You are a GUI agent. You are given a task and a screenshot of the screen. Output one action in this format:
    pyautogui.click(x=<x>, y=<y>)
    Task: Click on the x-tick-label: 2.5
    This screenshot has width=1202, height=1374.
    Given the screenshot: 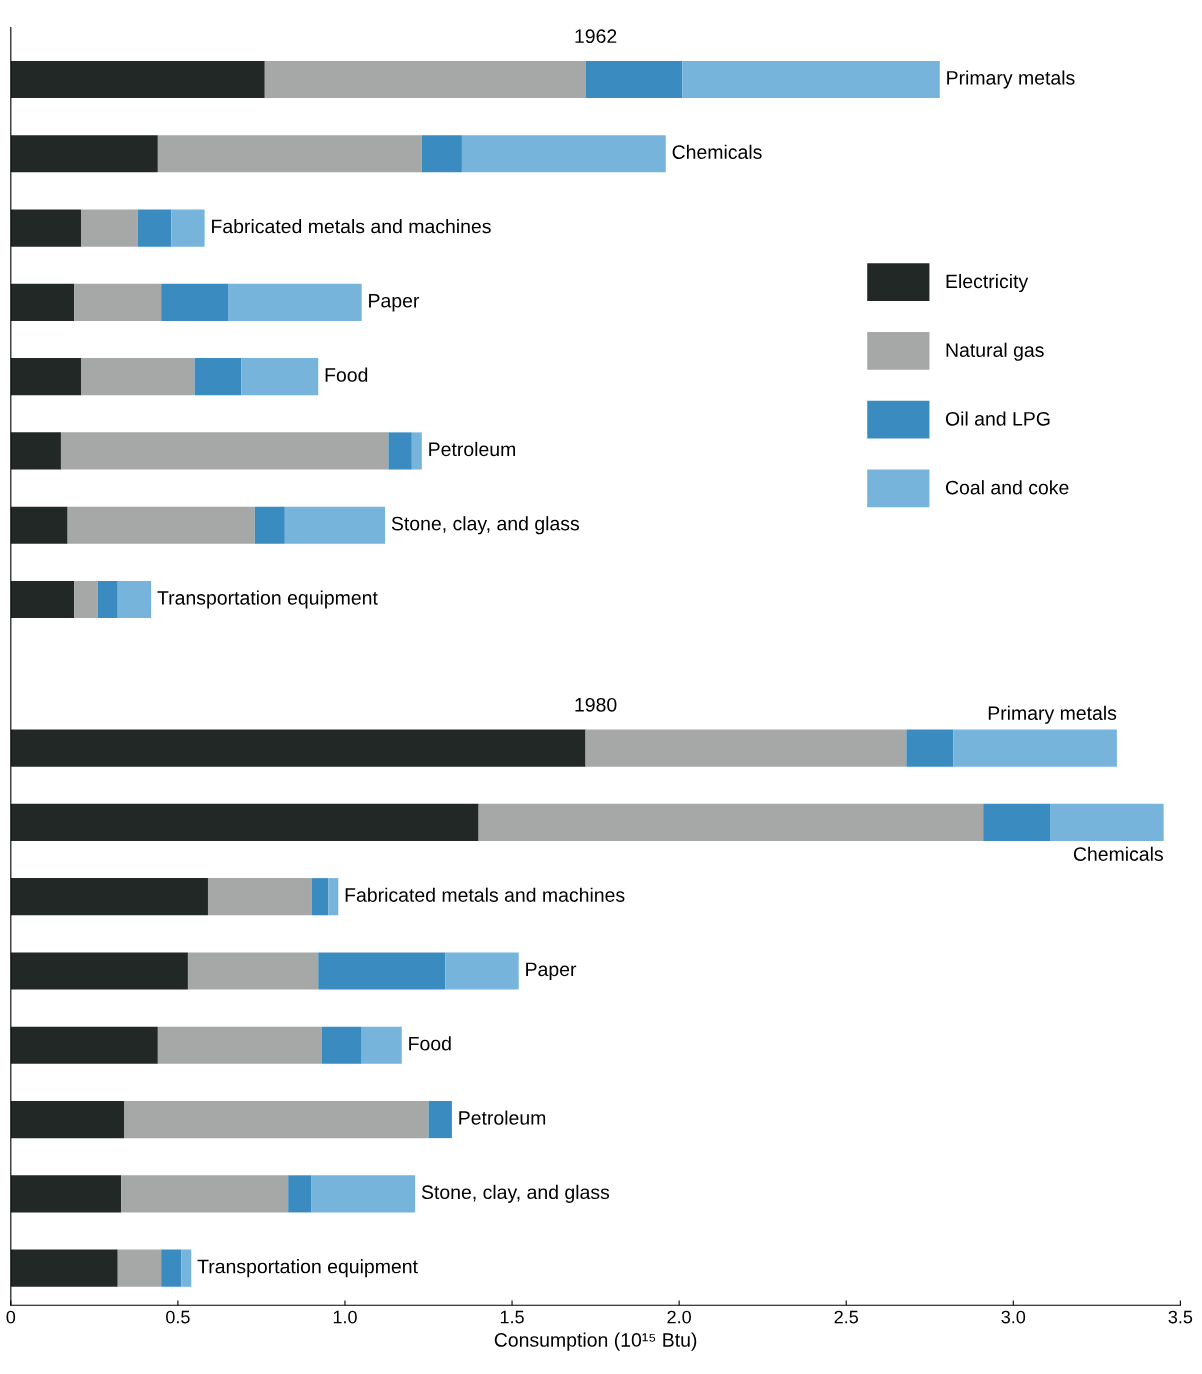 What is the action you would take?
    pyautogui.click(x=846, y=1317)
    